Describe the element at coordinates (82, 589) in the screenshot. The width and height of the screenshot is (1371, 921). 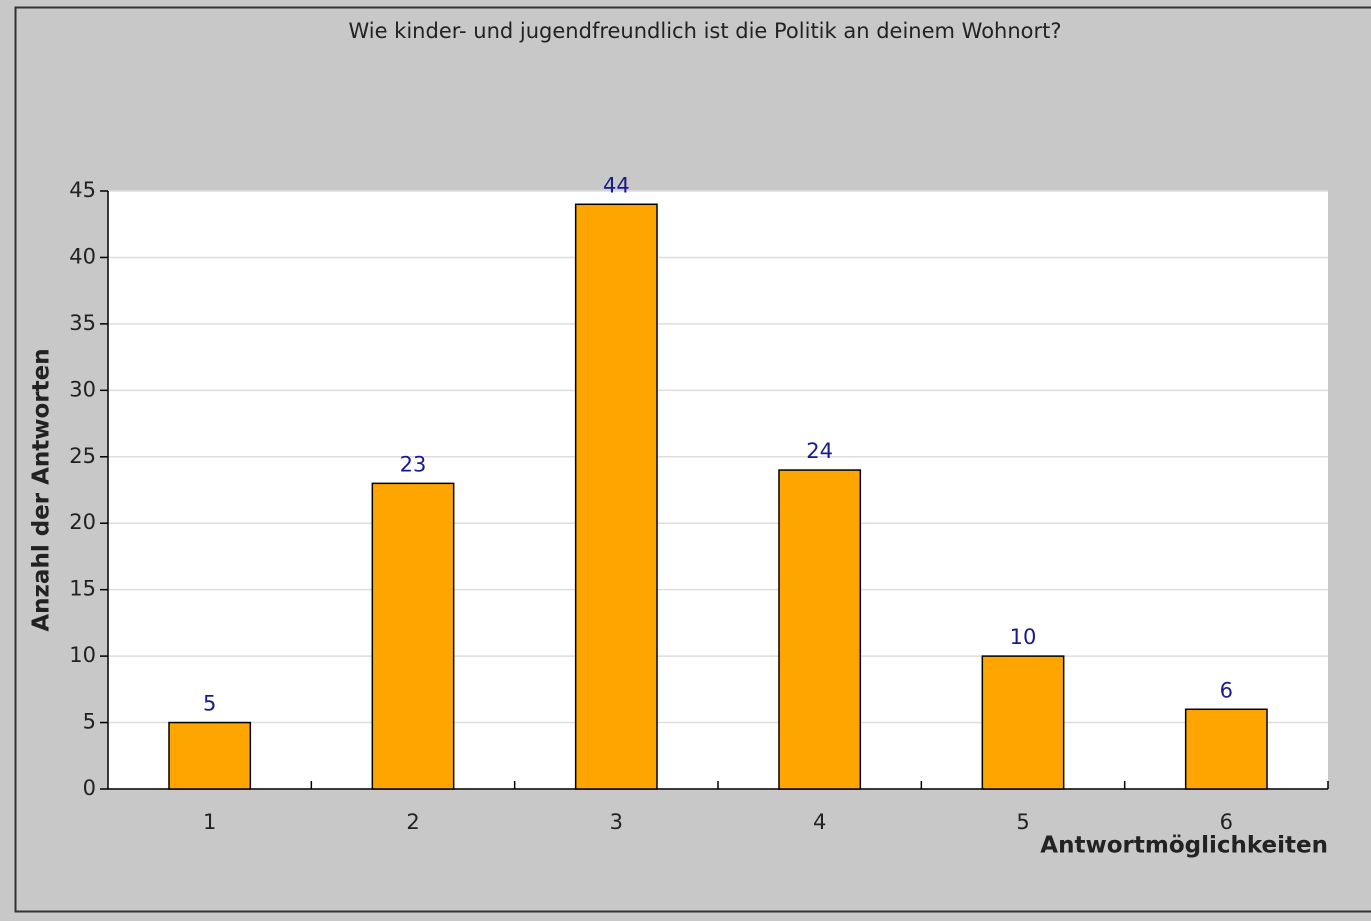
I see `y-tick-label: 15` at that location.